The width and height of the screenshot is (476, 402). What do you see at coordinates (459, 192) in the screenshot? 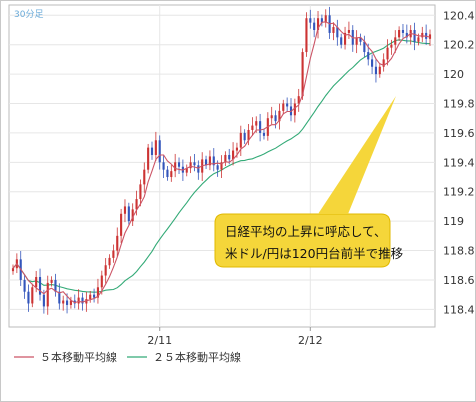
I see `y-tick-label: 119.2` at bounding box center [459, 192].